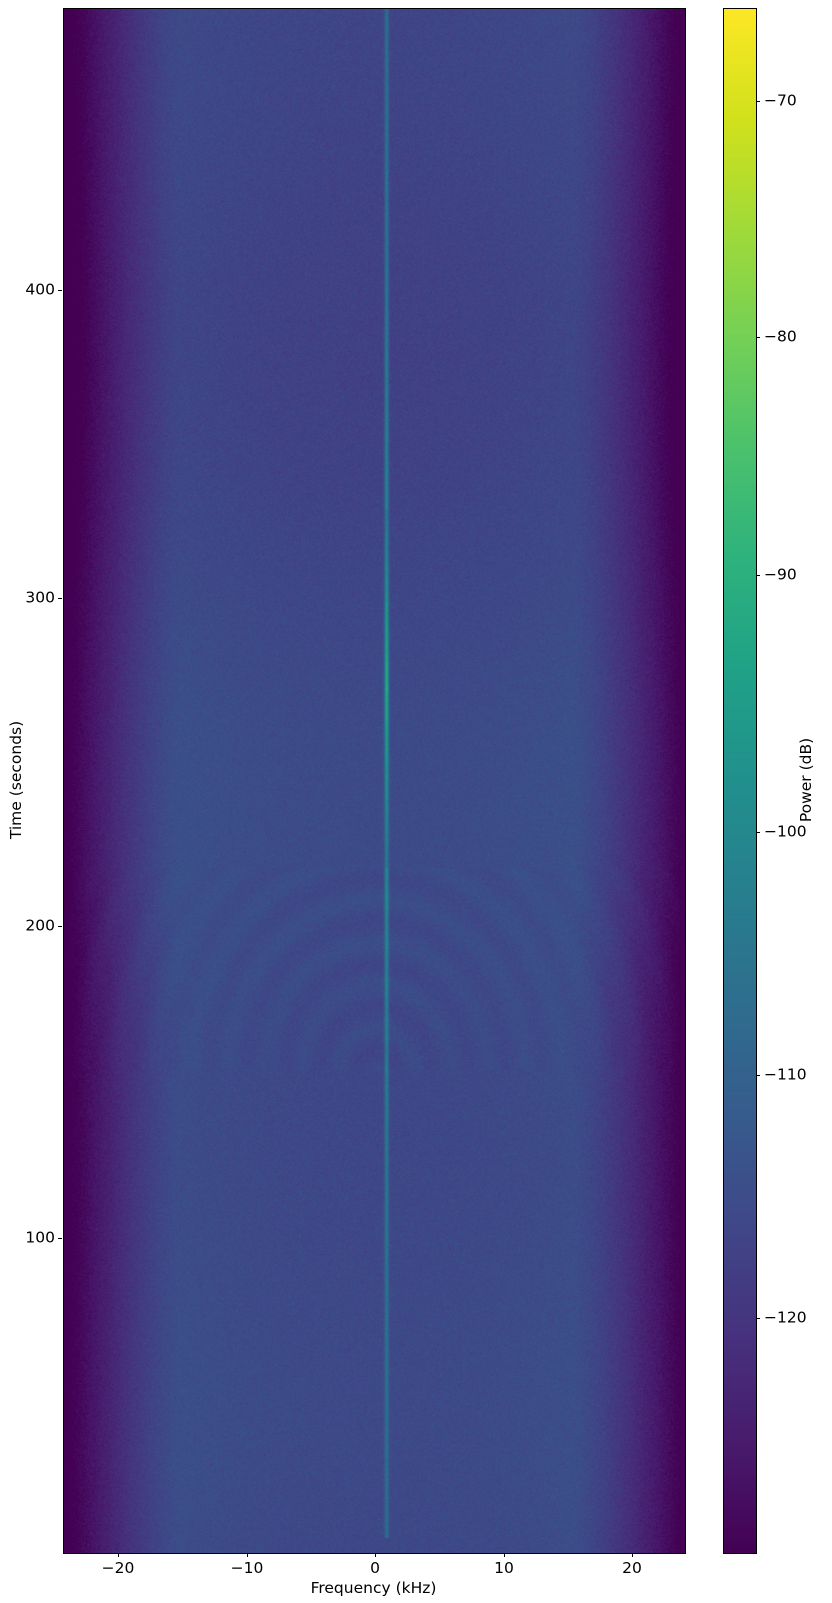 This screenshot has width=832, height=1603. Describe the element at coordinates (785, 1074) in the screenshot. I see `colorbar-tick-label: −110` at that location.